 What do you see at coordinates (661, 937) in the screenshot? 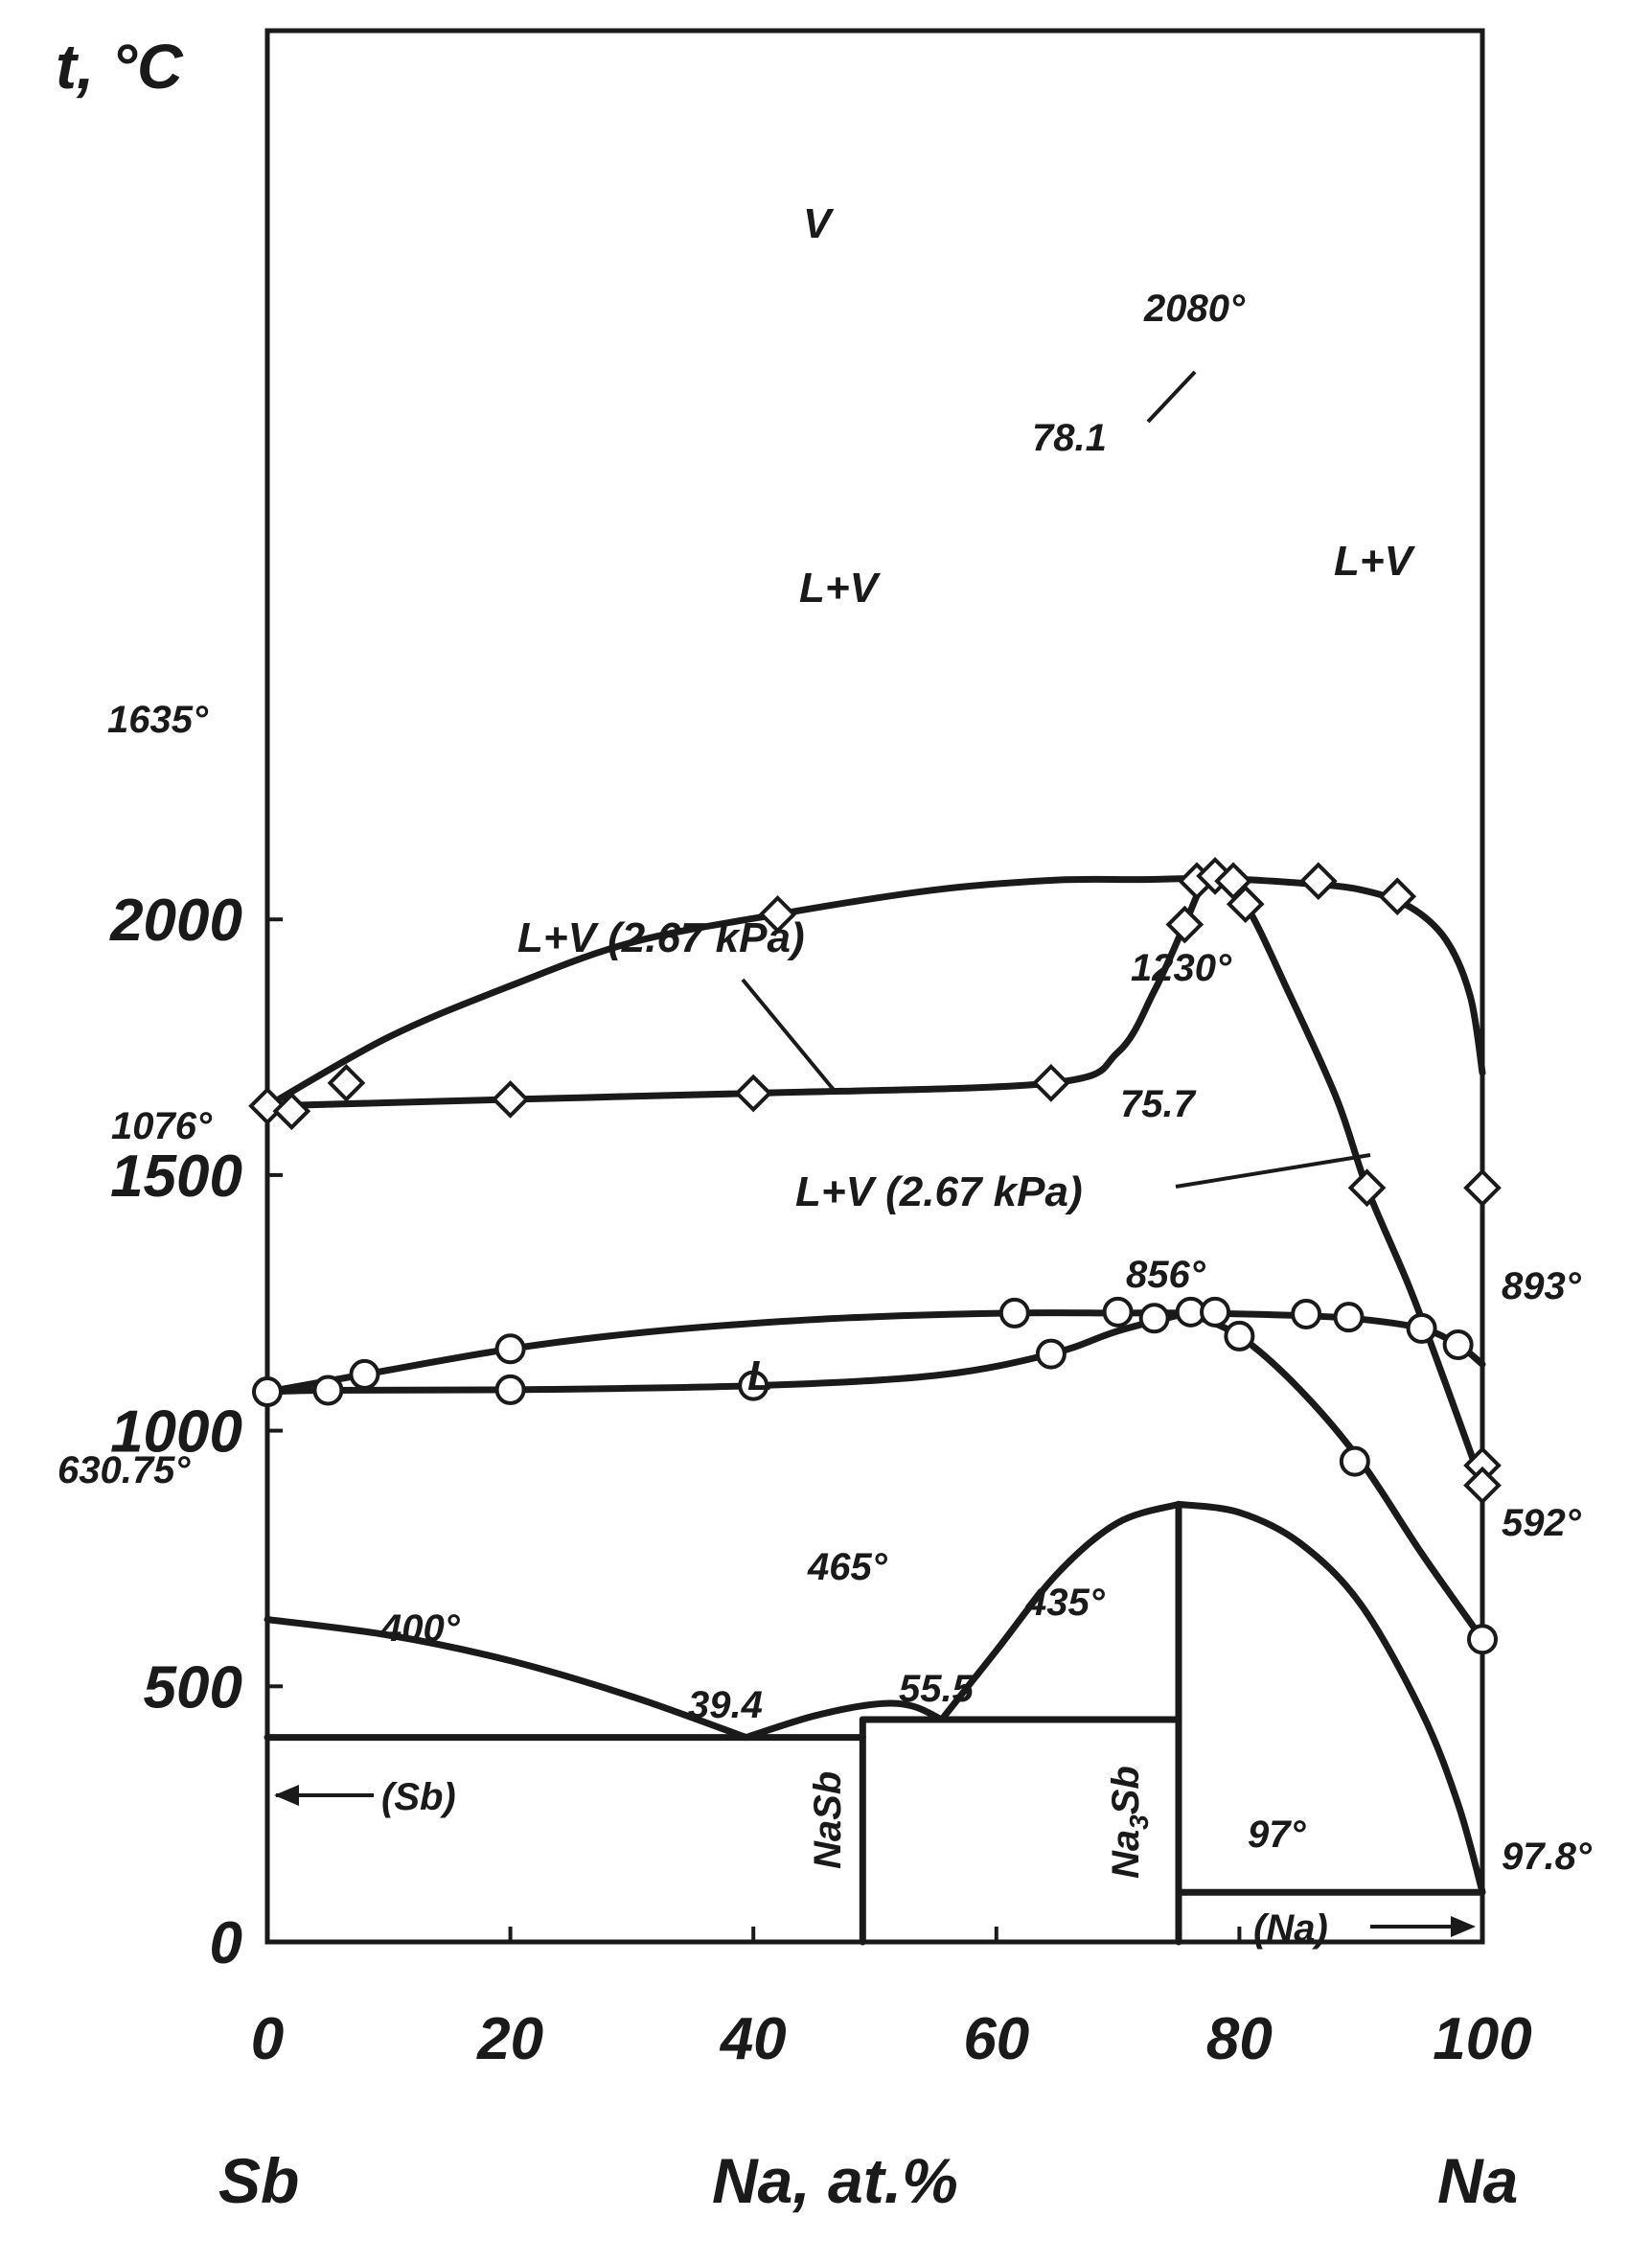
I see `label-lv-upper-267: L+V (2.67 kPa)` at bounding box center [661, 937].